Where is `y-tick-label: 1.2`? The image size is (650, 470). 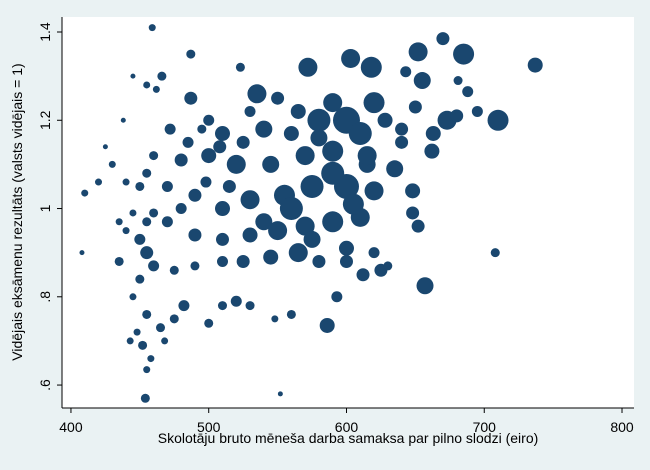
y-tick-label: 1.2 is located at coordinates (45, 120).